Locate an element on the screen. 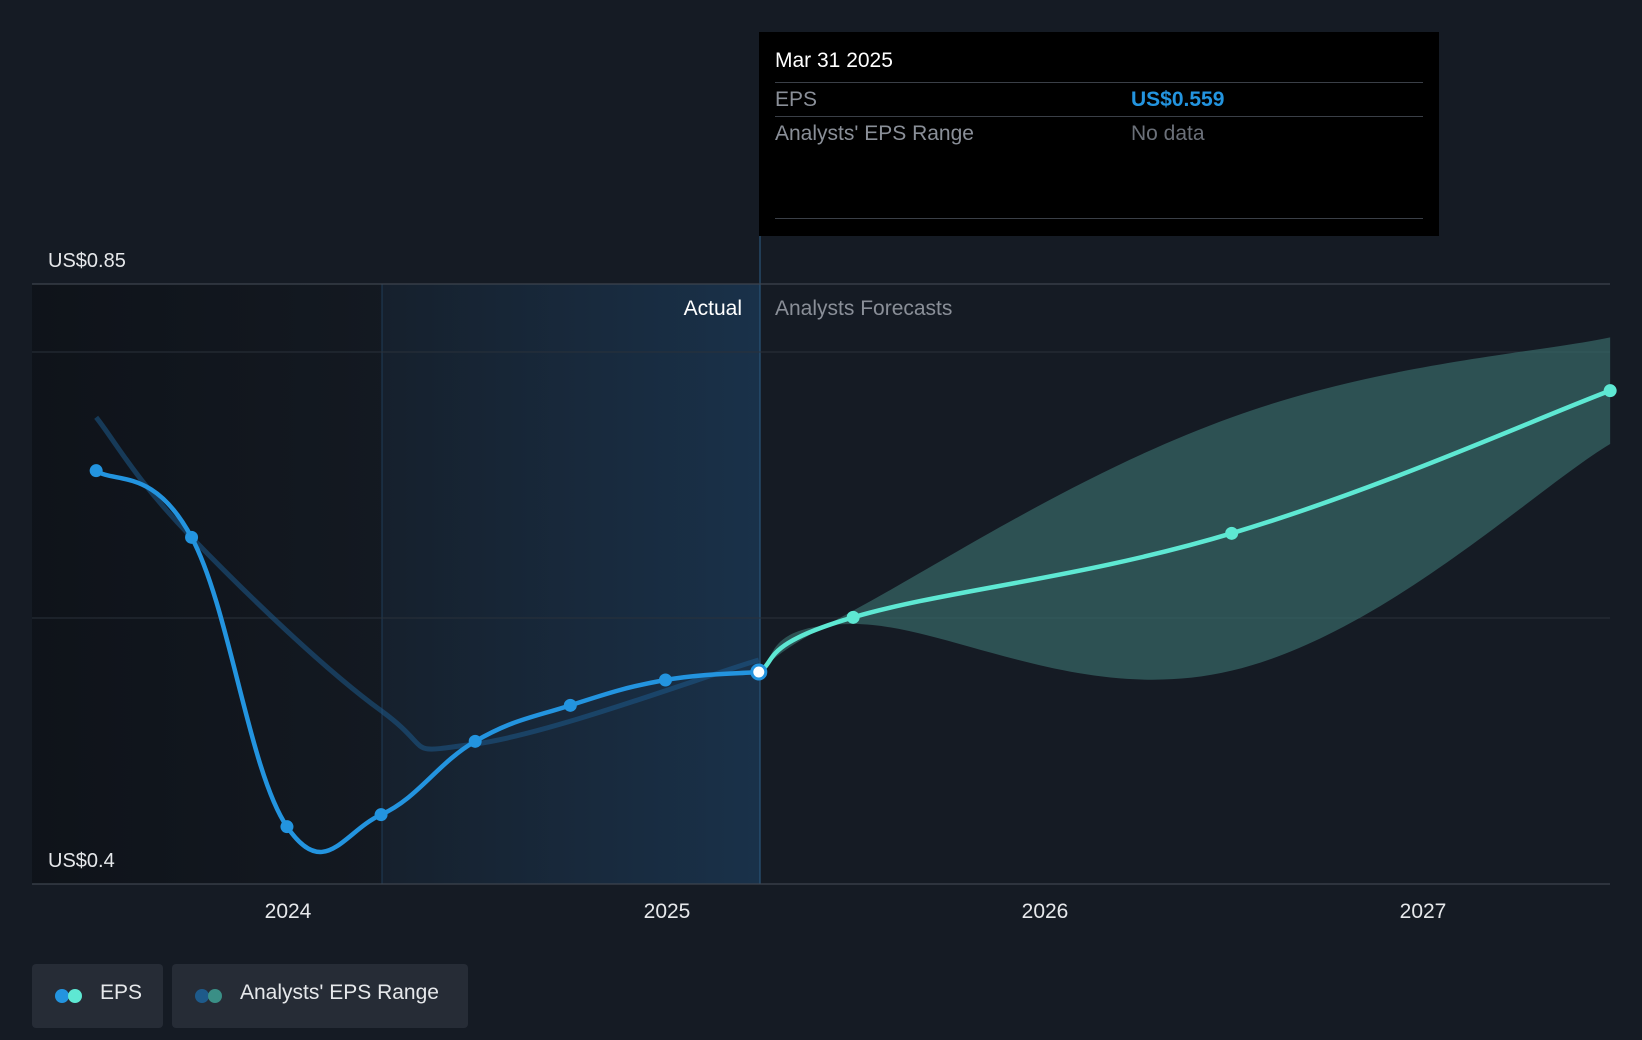  x-tick-2026: 2026 is located at coordinates (1045, 911).